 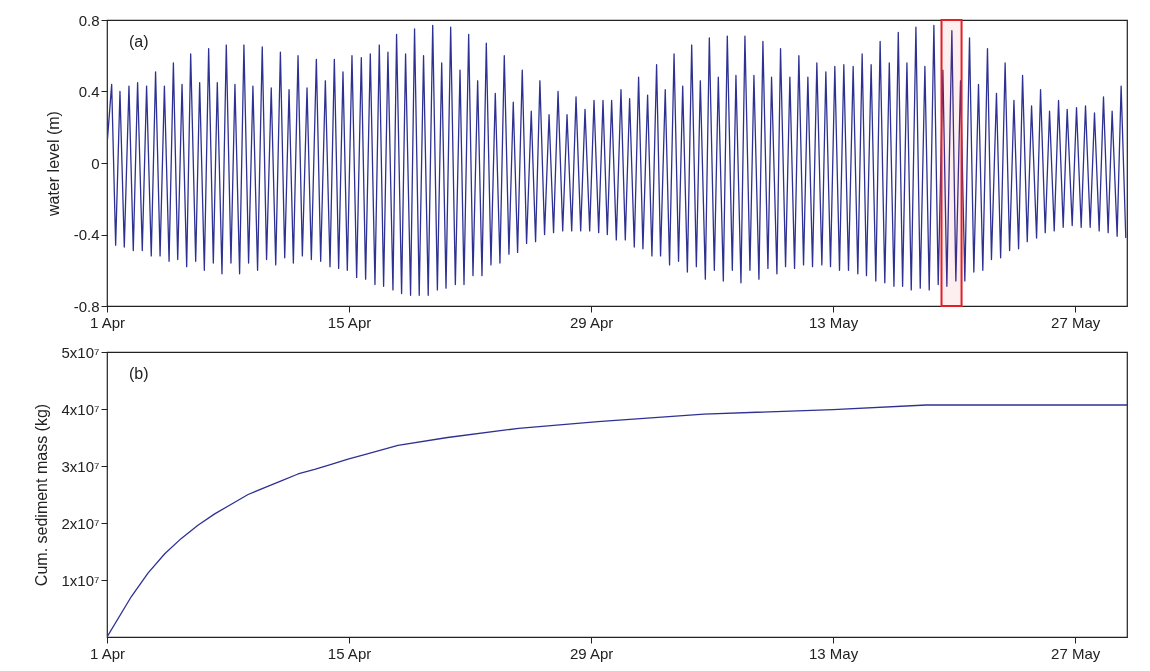 What do you see at coordinates (95, 163) in the screenshot?
I see `y-tick-label: 0` at bounding box center [95, 163].